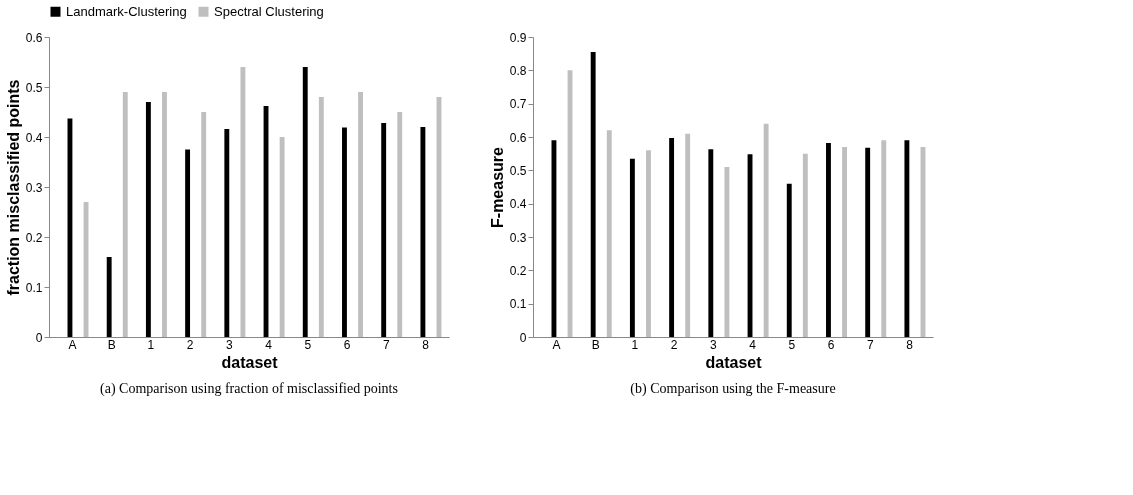 The height and width of the screenshot is (495, 1133). What do you see at coordinates (518, 70) in the screenshot?
I see `y-tick-label: 0.8` at bounding box center [518, 70].